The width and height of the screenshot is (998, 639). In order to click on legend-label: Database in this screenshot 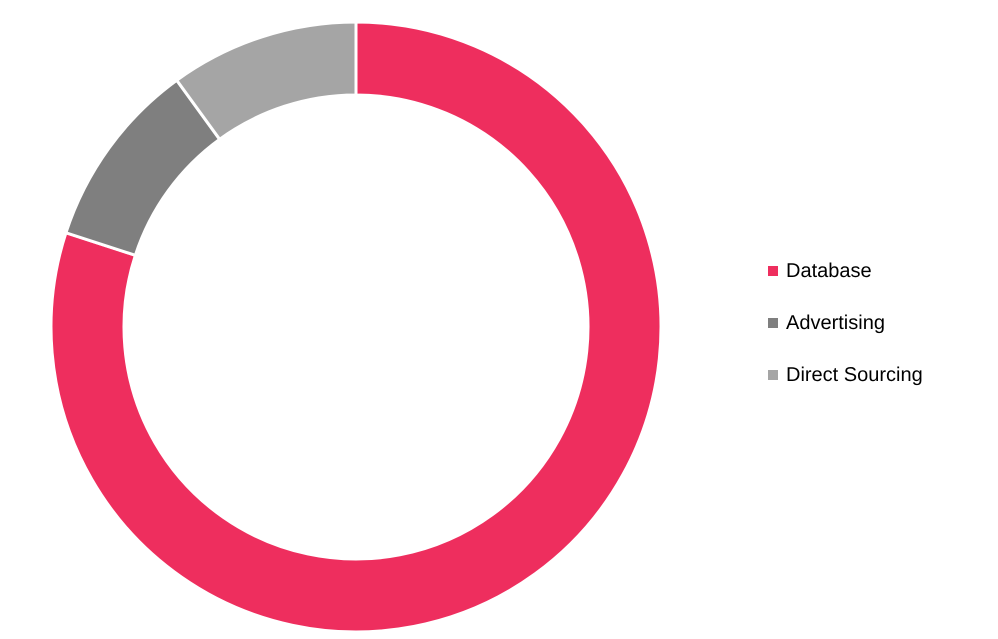, I will do `click(829, 271)`.